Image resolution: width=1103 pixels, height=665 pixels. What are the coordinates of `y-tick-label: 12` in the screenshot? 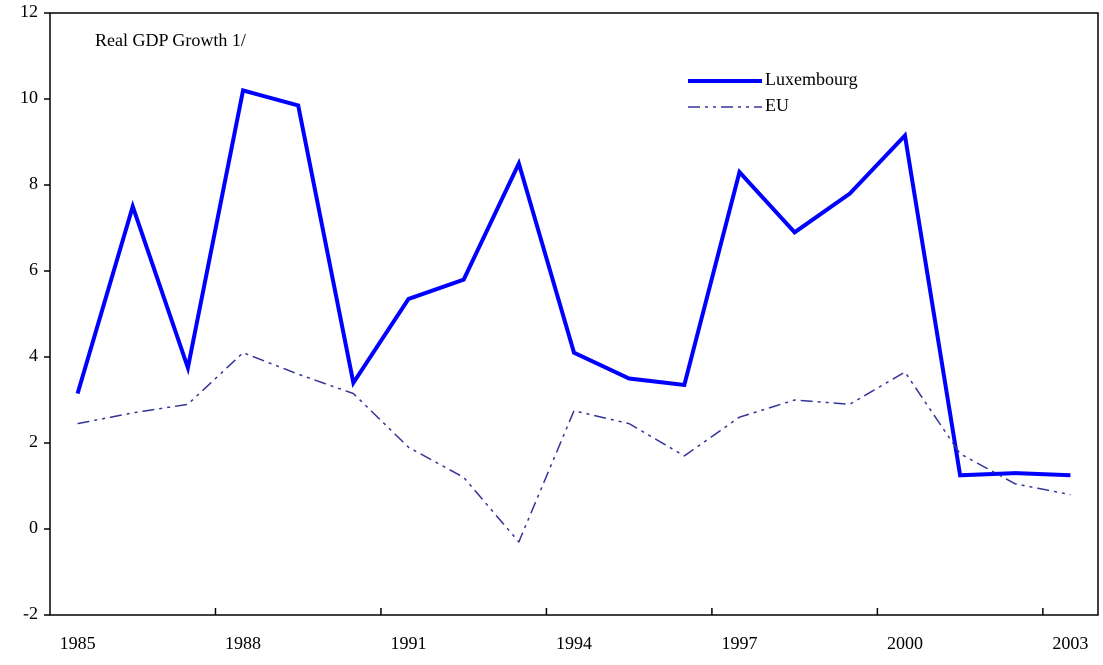 It's located at (29, 11).